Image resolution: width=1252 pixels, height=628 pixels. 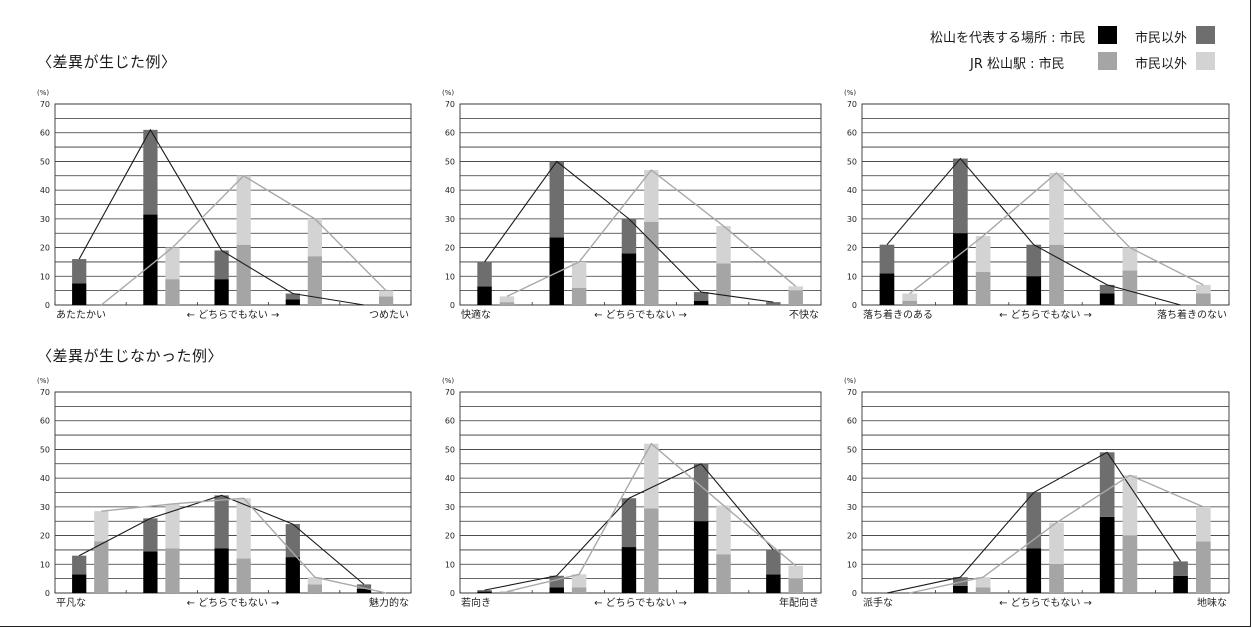 What do you see at coordinates (1205, 35) in the screenshot?
I see `legend-swatch-rep-noncitizen` at bounding box center [1205, 35].